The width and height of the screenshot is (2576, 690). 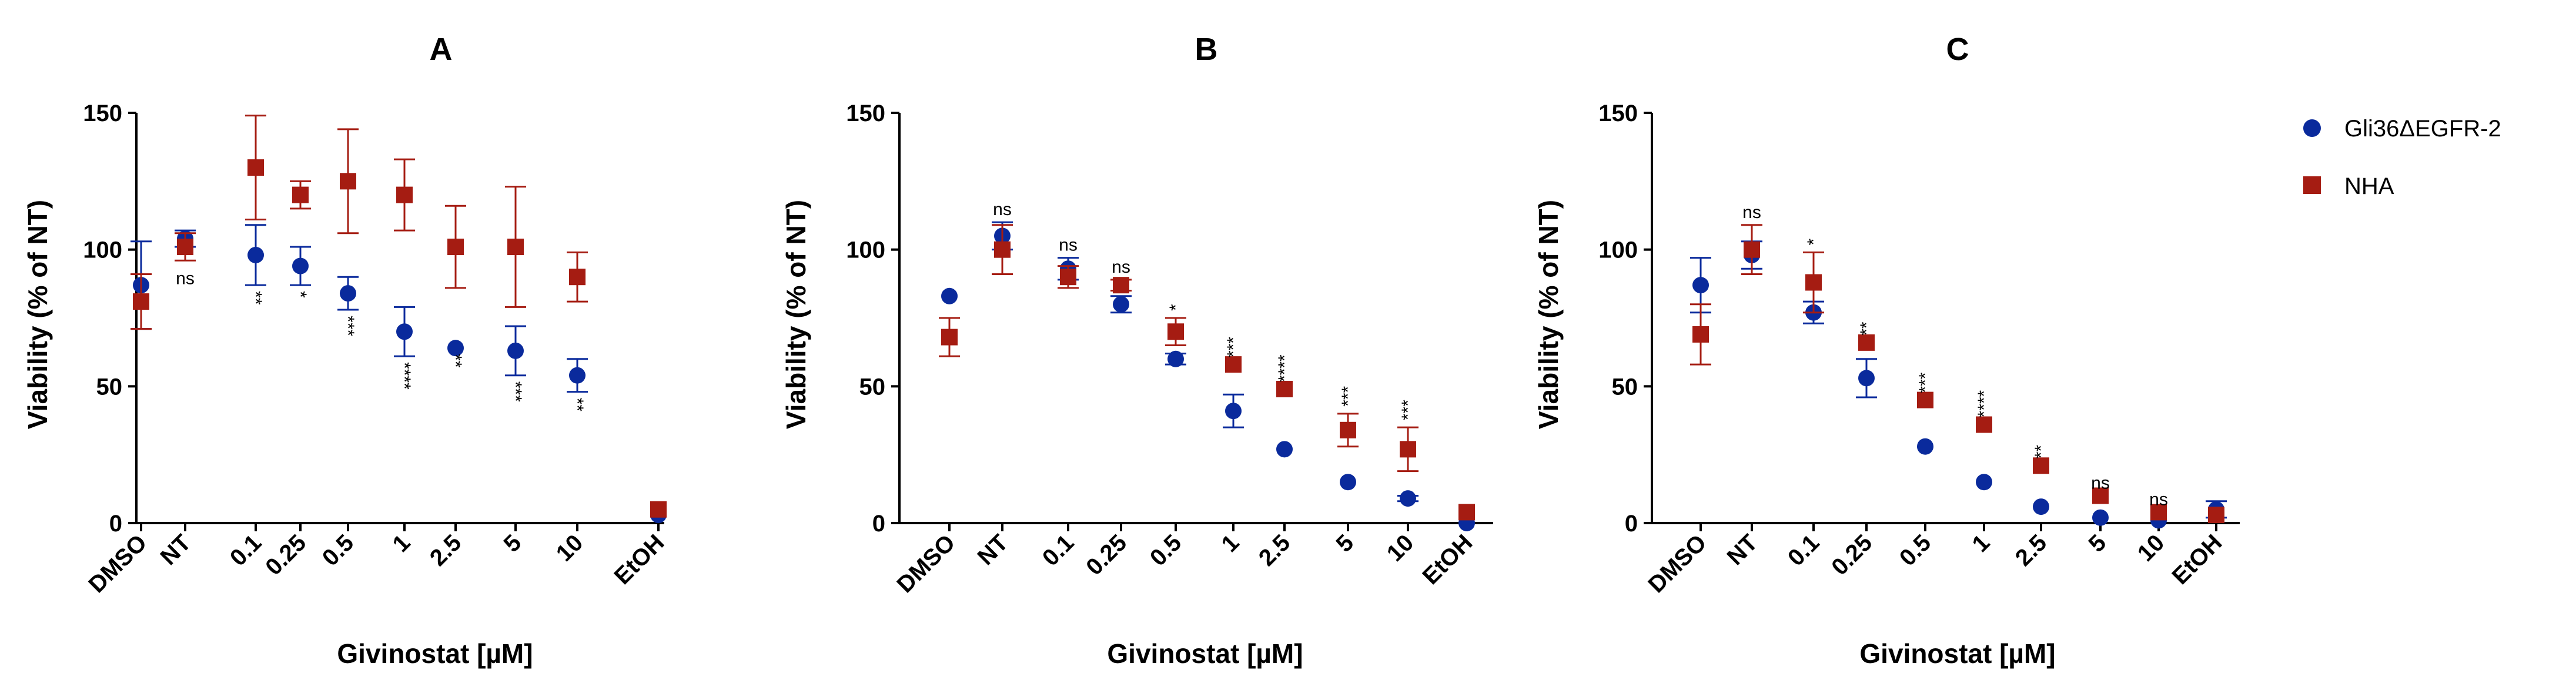 What do you see at coordinates (2369, 186) in the screenshot?
I see `legend-label-nha: NHA` at bounding box center [2369, 186].